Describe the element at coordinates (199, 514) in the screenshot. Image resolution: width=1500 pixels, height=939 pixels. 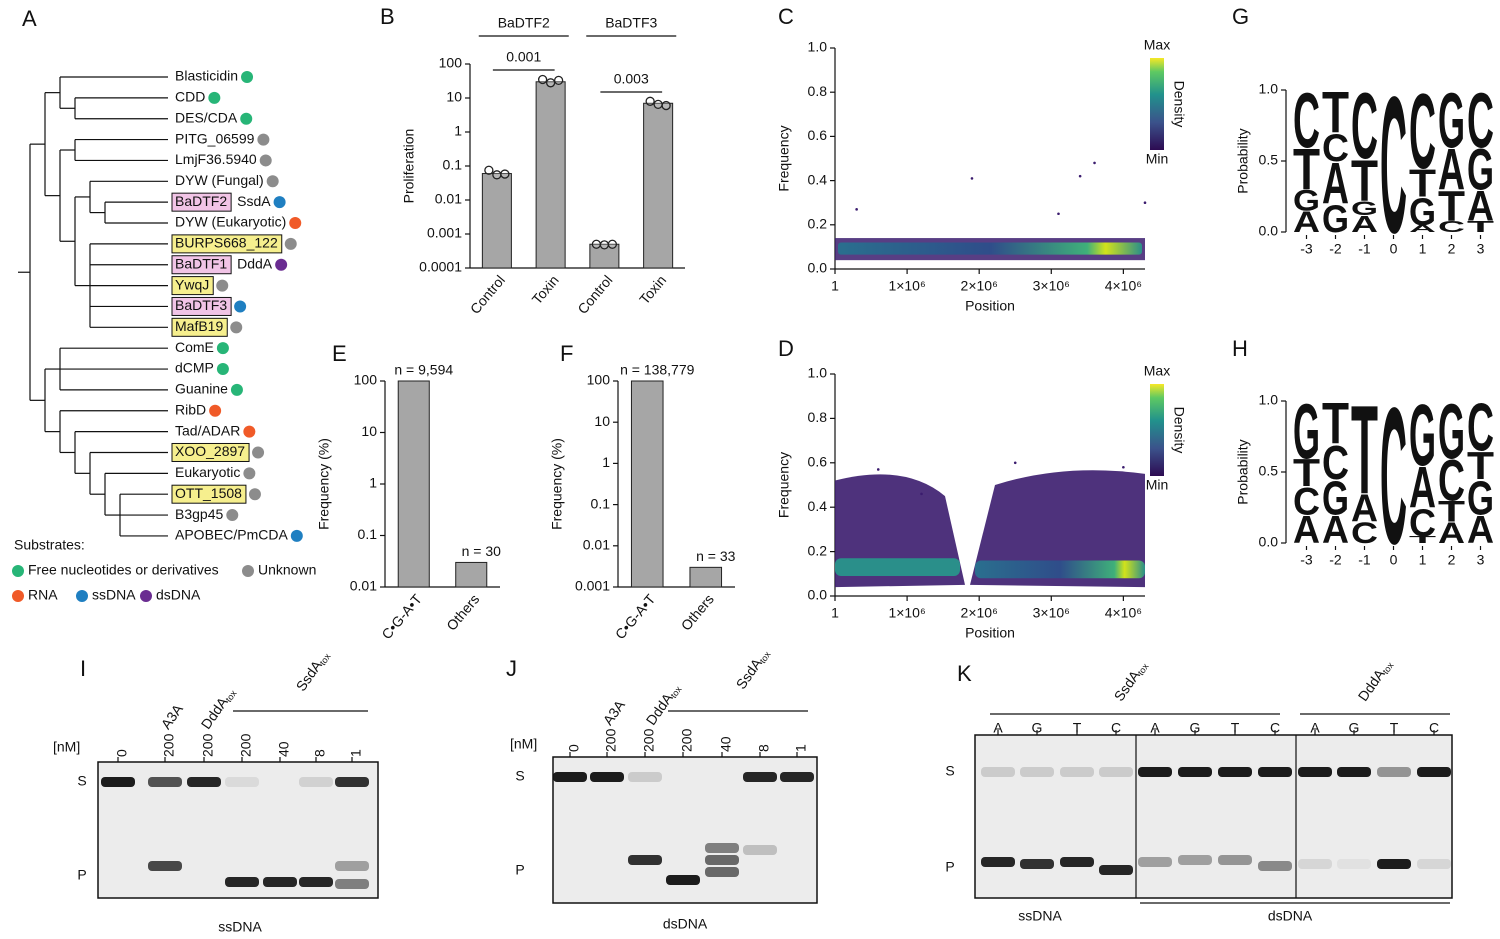
I see `leaf-label: B3gp45` at that location.